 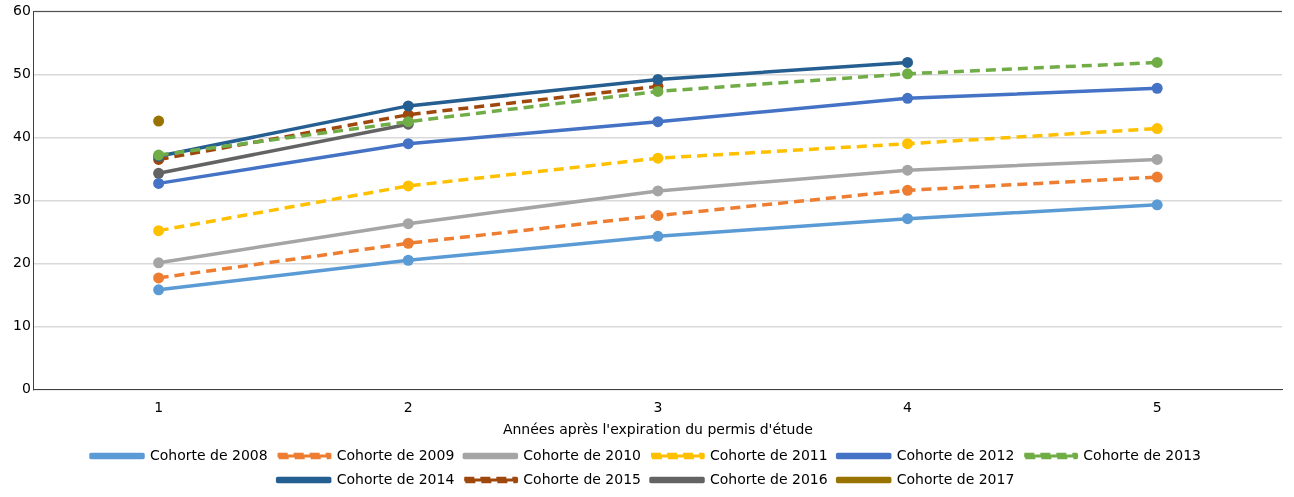 What do you see at coordinates (582, 454) in the screenshot?
I see `legend-label: Cohorte de 2010` at bounding box center [582, 454].